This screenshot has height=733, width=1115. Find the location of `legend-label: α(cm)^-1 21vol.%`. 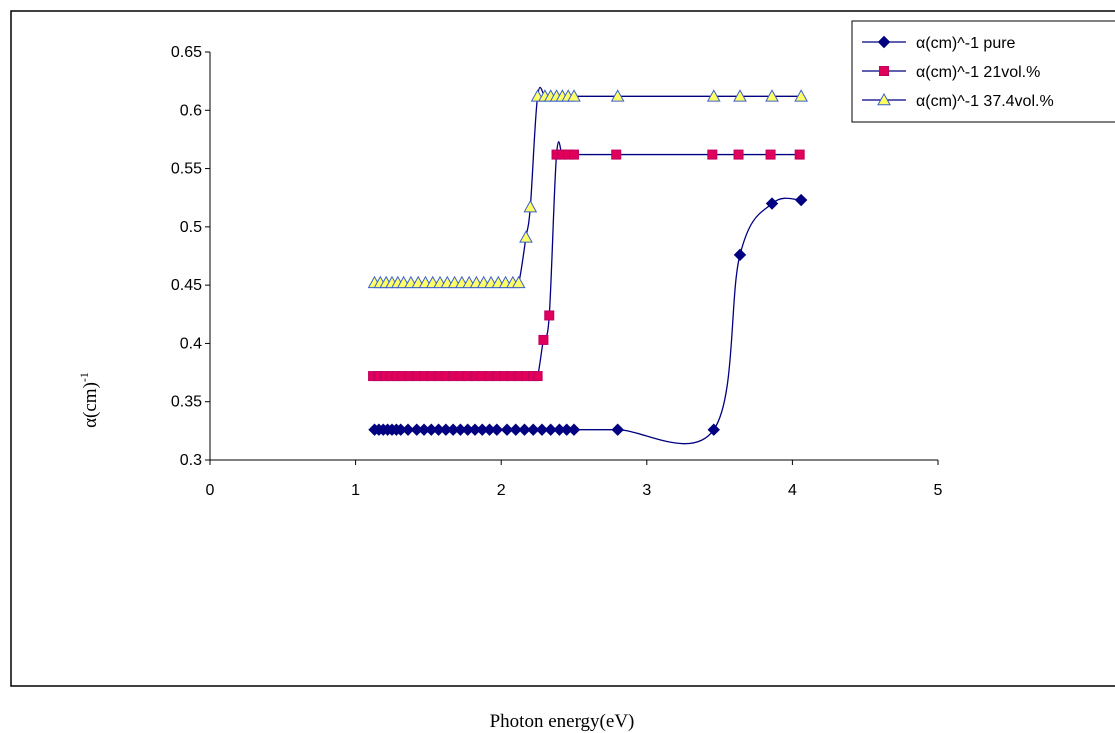

legend-label: α(cm)^-1 21vol.% is located at coordinates (978, 72).